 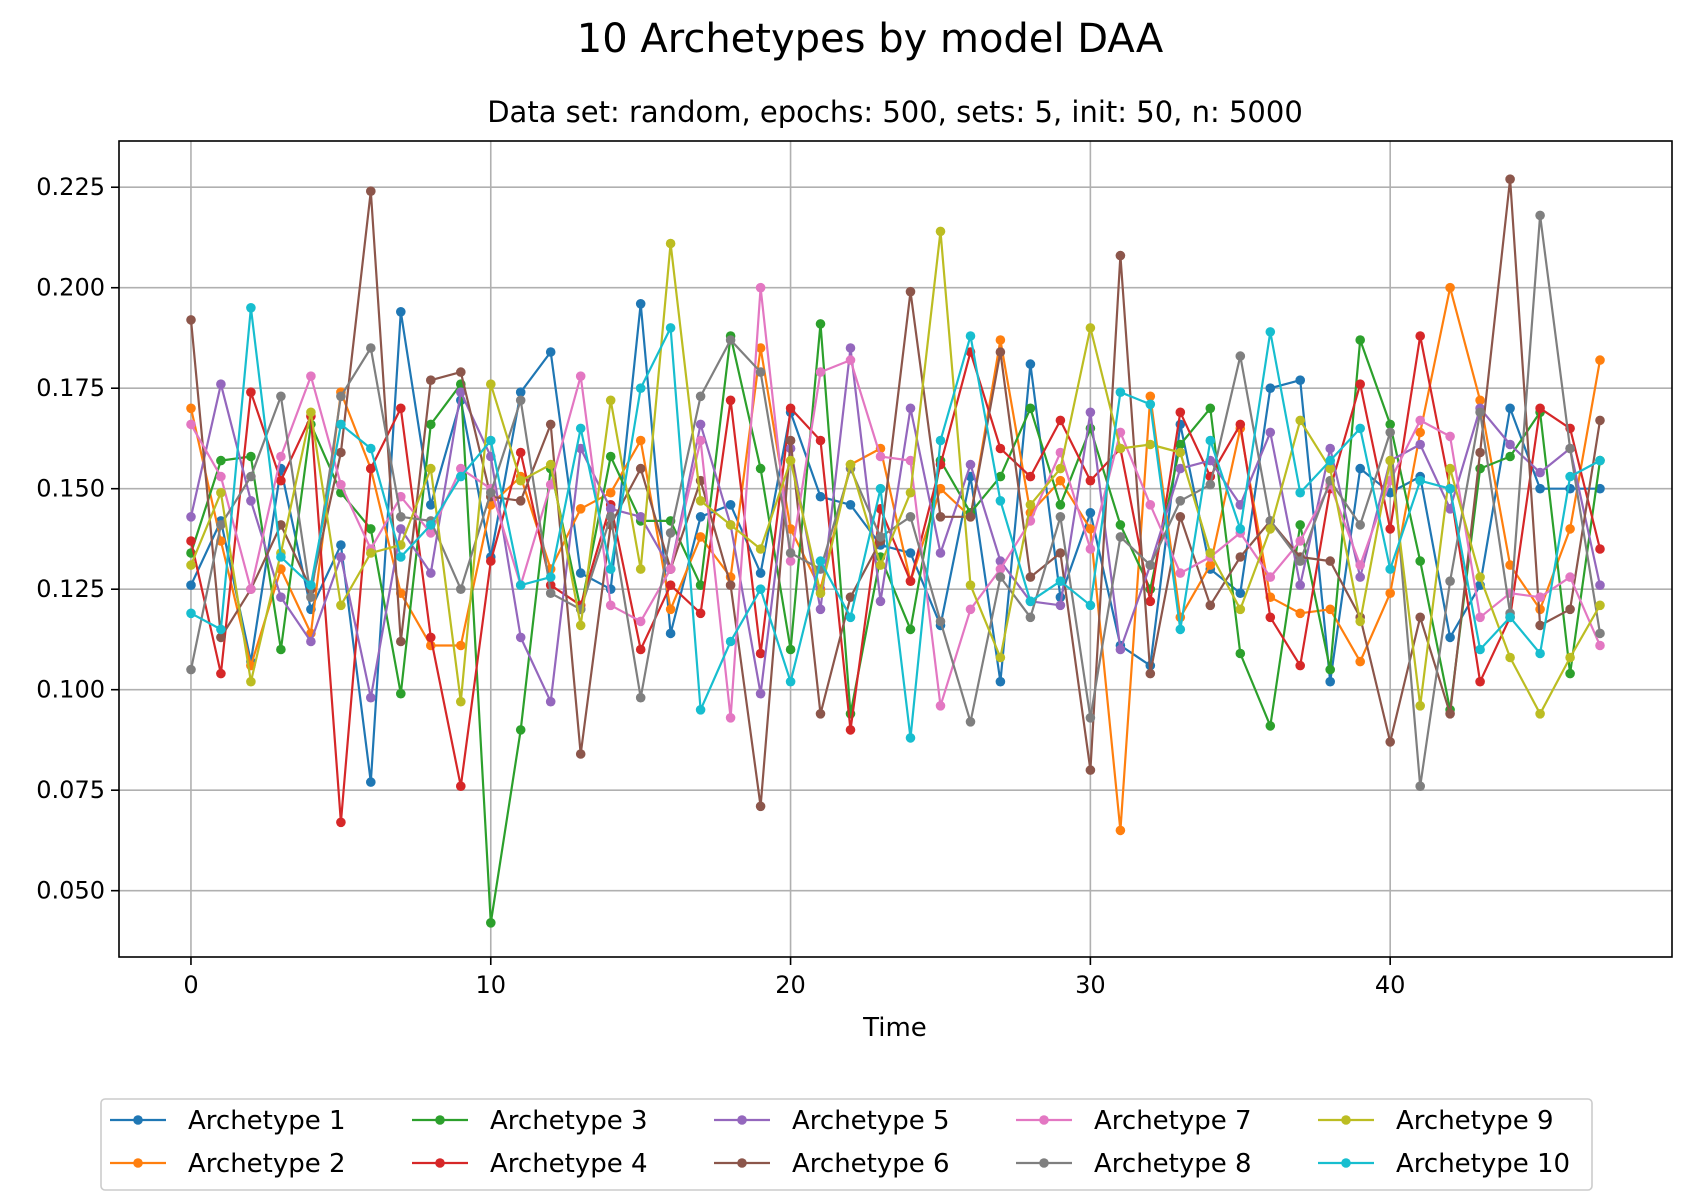 I want to click on x-tick-label: 30, so click(x=1090, y=985).